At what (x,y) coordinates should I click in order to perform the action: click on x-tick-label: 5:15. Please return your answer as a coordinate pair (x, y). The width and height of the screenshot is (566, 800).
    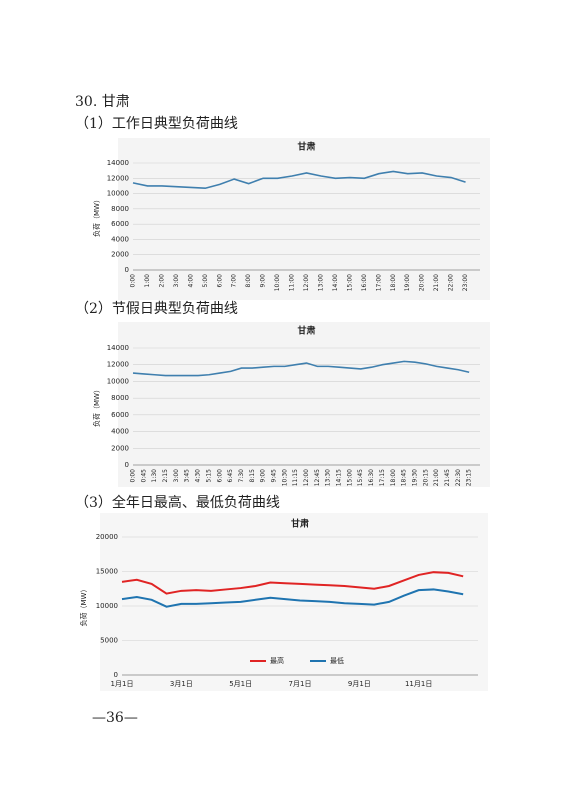
    Looking at the image, I should click on (208, 476).